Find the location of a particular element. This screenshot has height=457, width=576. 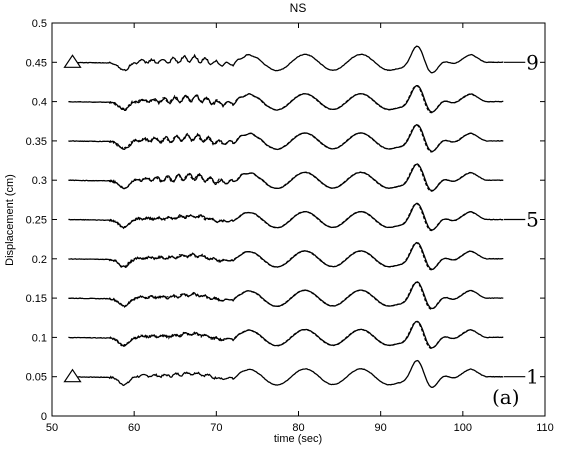

x-tick-label: 90 is located at coordinates (381, 428).